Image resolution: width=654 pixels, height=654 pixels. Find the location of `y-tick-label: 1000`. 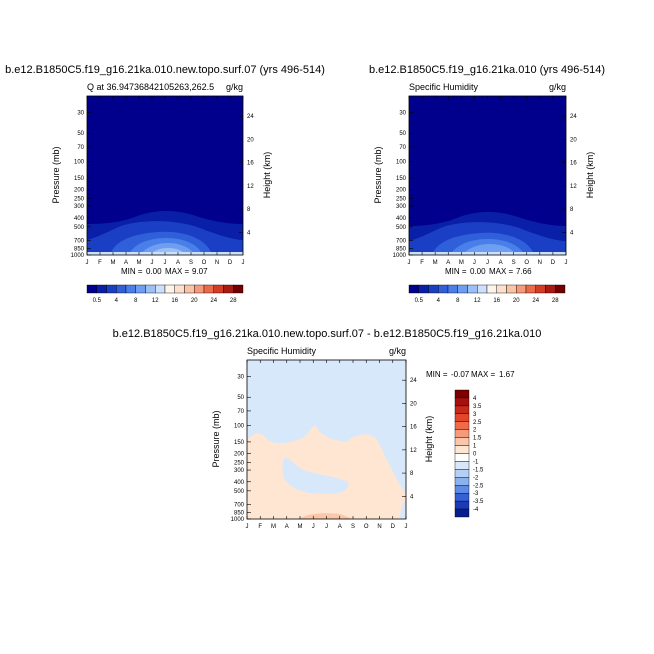

y-tick-label: 1000 is located at coordinates (78, 256).